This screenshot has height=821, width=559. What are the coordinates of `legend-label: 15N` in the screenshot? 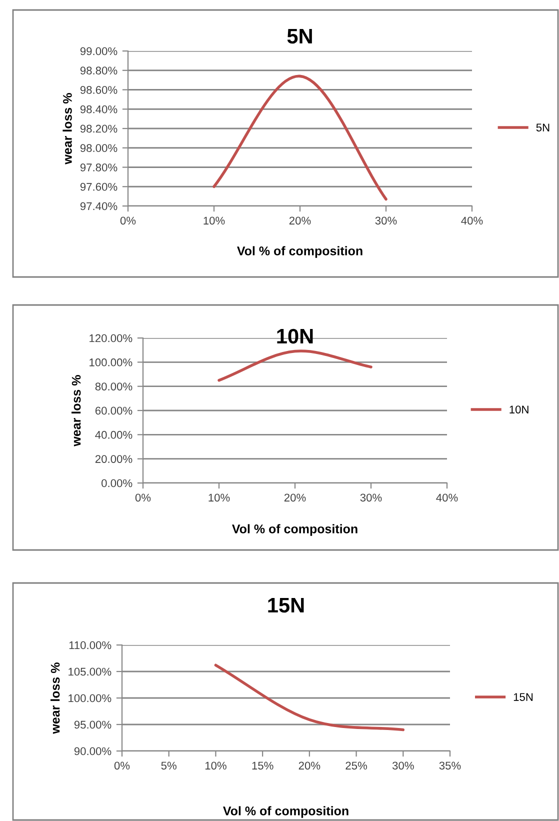 It's located at (523, 697).